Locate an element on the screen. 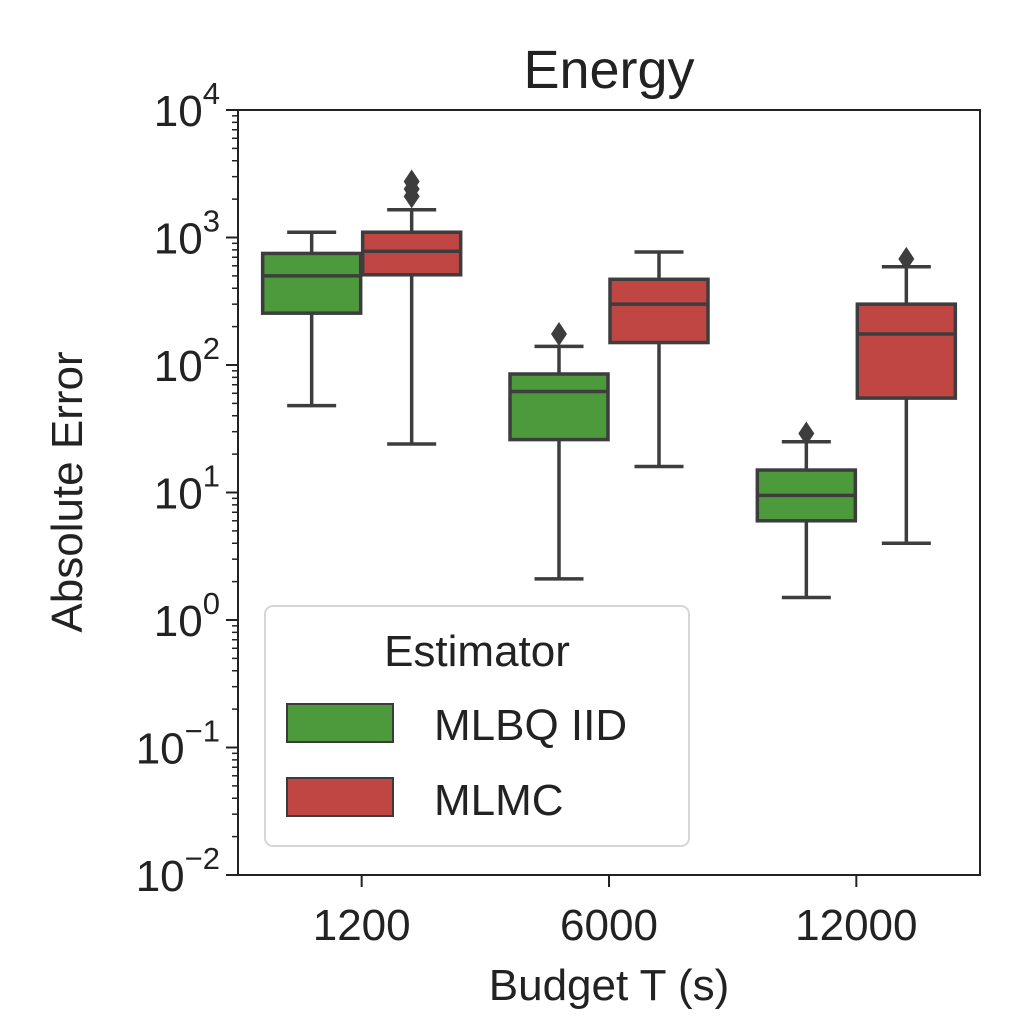 This screenshot has width=1016, height=1036. chart-title: Energy is located at coordinates (608, 70).